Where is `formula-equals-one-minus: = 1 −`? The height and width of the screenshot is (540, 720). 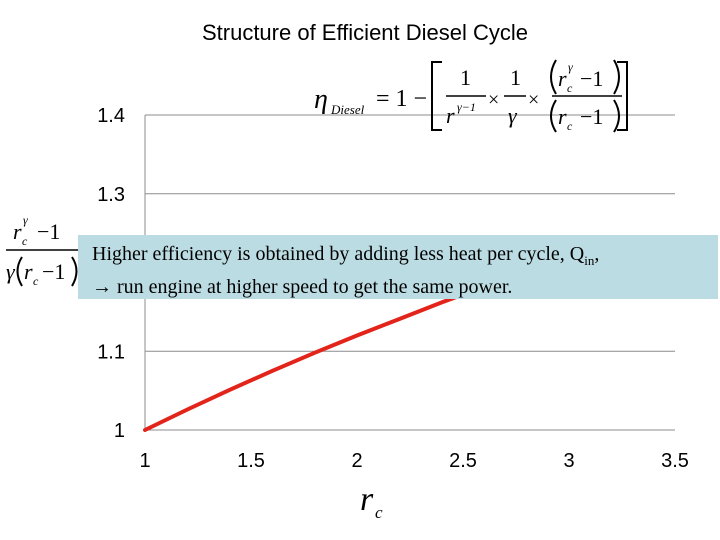
formula-equals-one-minus: = 1 − is located at coordinates (401, 99).